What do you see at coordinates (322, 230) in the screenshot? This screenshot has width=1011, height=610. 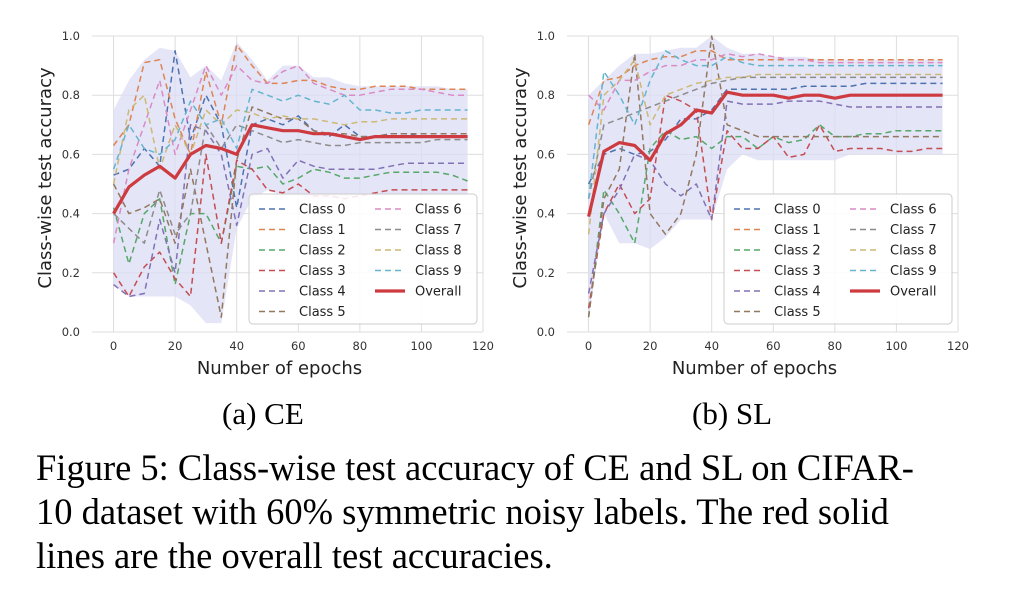 I see `ce-legend-label-class-1: Class 1` at bounding box center [322, 230].